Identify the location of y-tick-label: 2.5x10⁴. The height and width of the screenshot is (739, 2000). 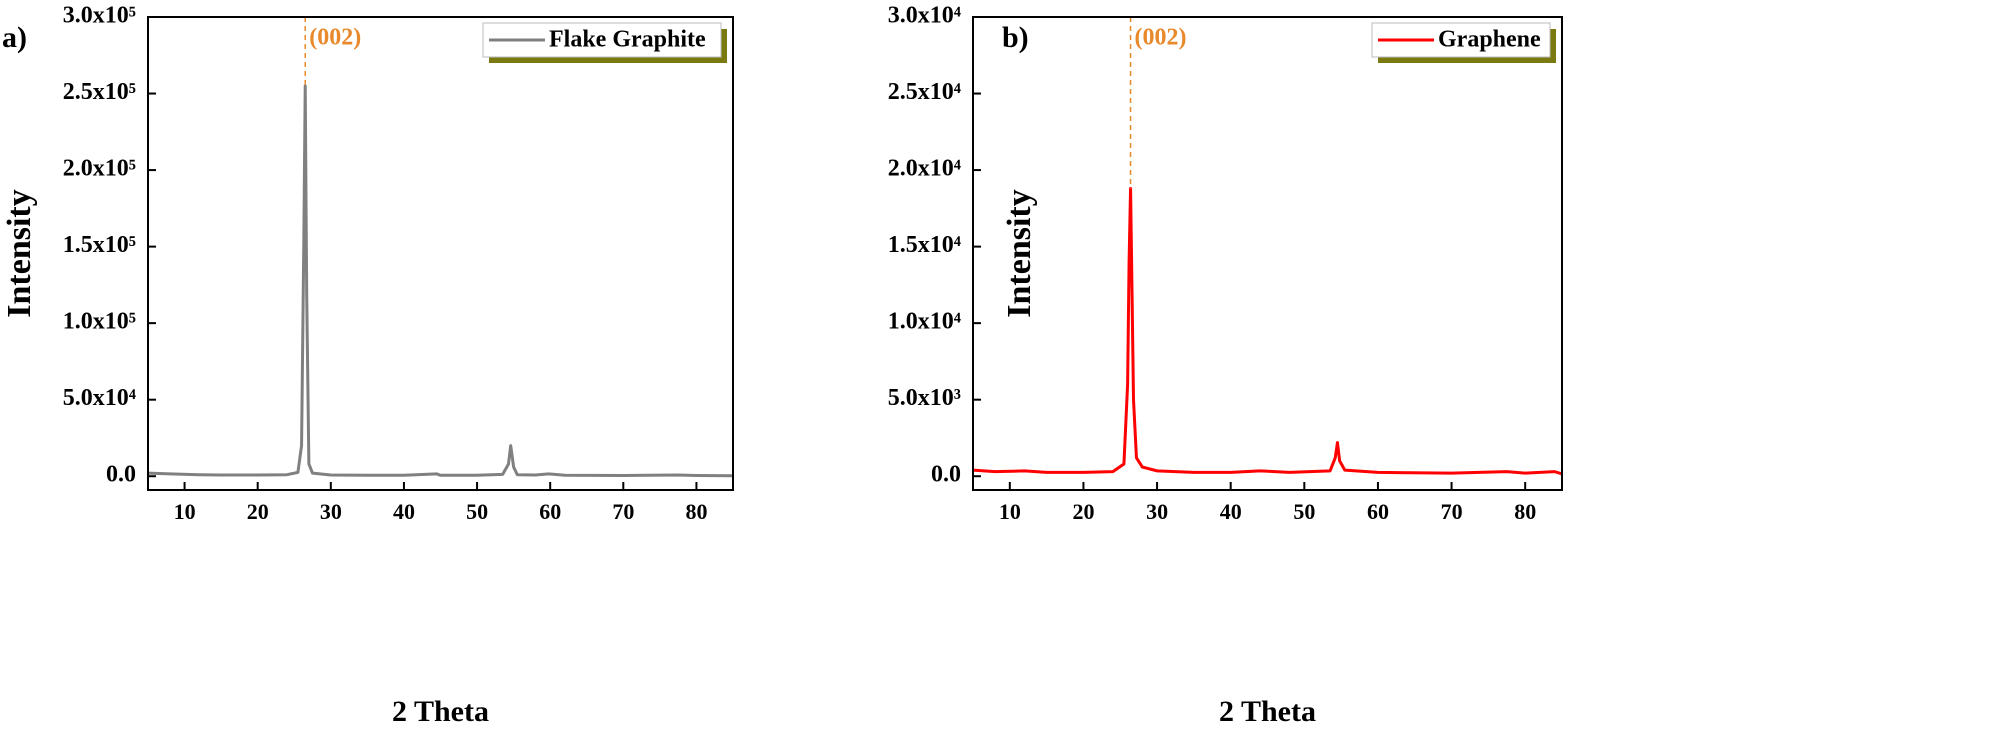
(924, 92).